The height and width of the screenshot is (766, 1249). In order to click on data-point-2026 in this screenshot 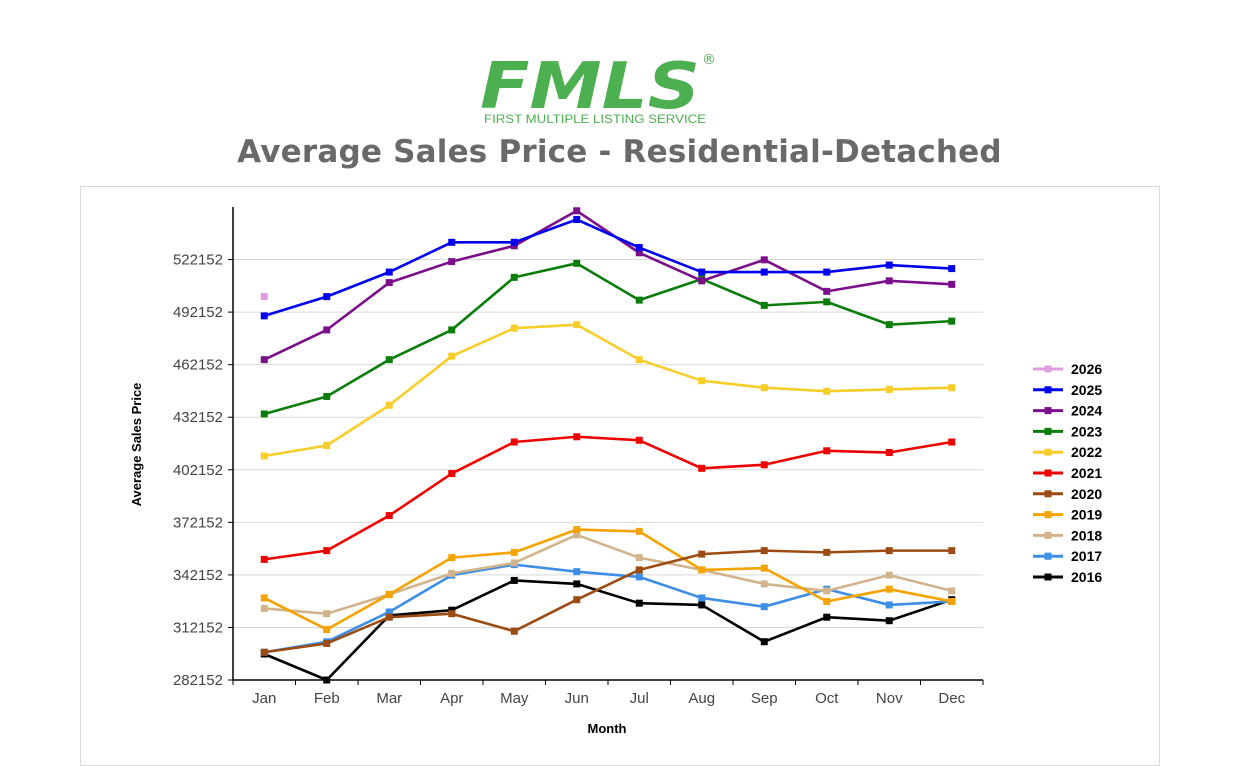, I will do `click(264, 297)`.